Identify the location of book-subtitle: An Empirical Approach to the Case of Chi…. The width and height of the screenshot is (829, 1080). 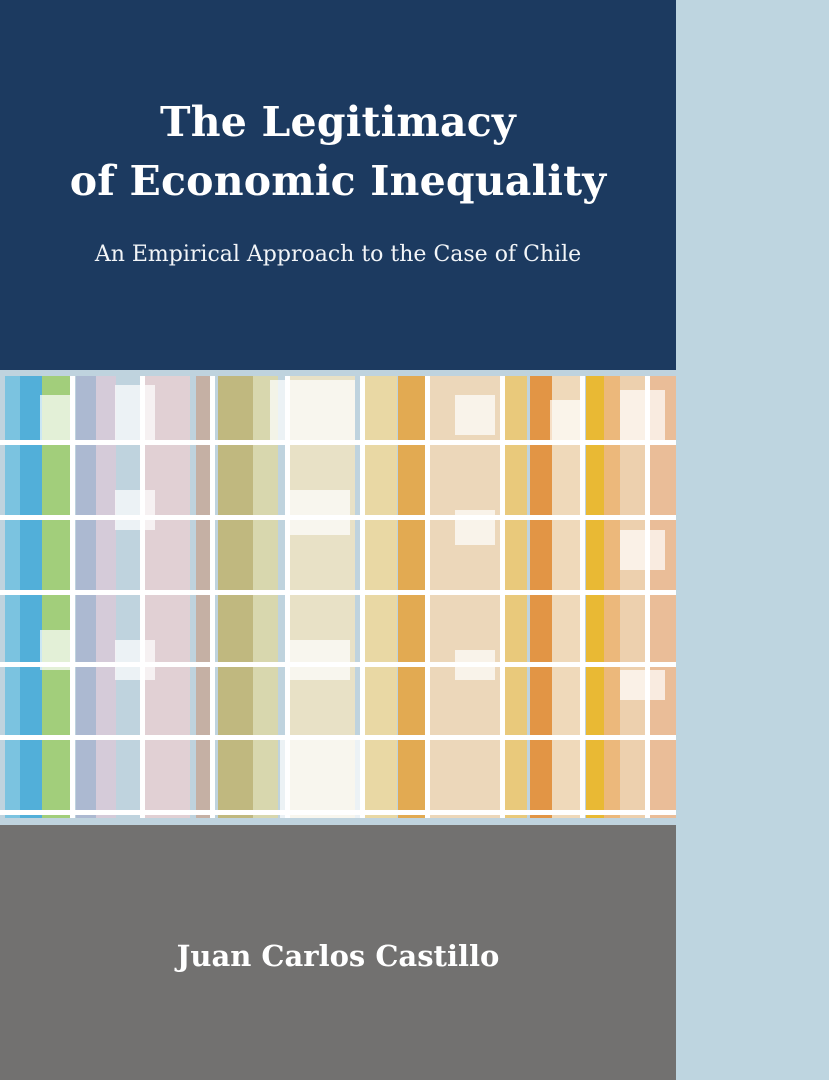
(338, 254).